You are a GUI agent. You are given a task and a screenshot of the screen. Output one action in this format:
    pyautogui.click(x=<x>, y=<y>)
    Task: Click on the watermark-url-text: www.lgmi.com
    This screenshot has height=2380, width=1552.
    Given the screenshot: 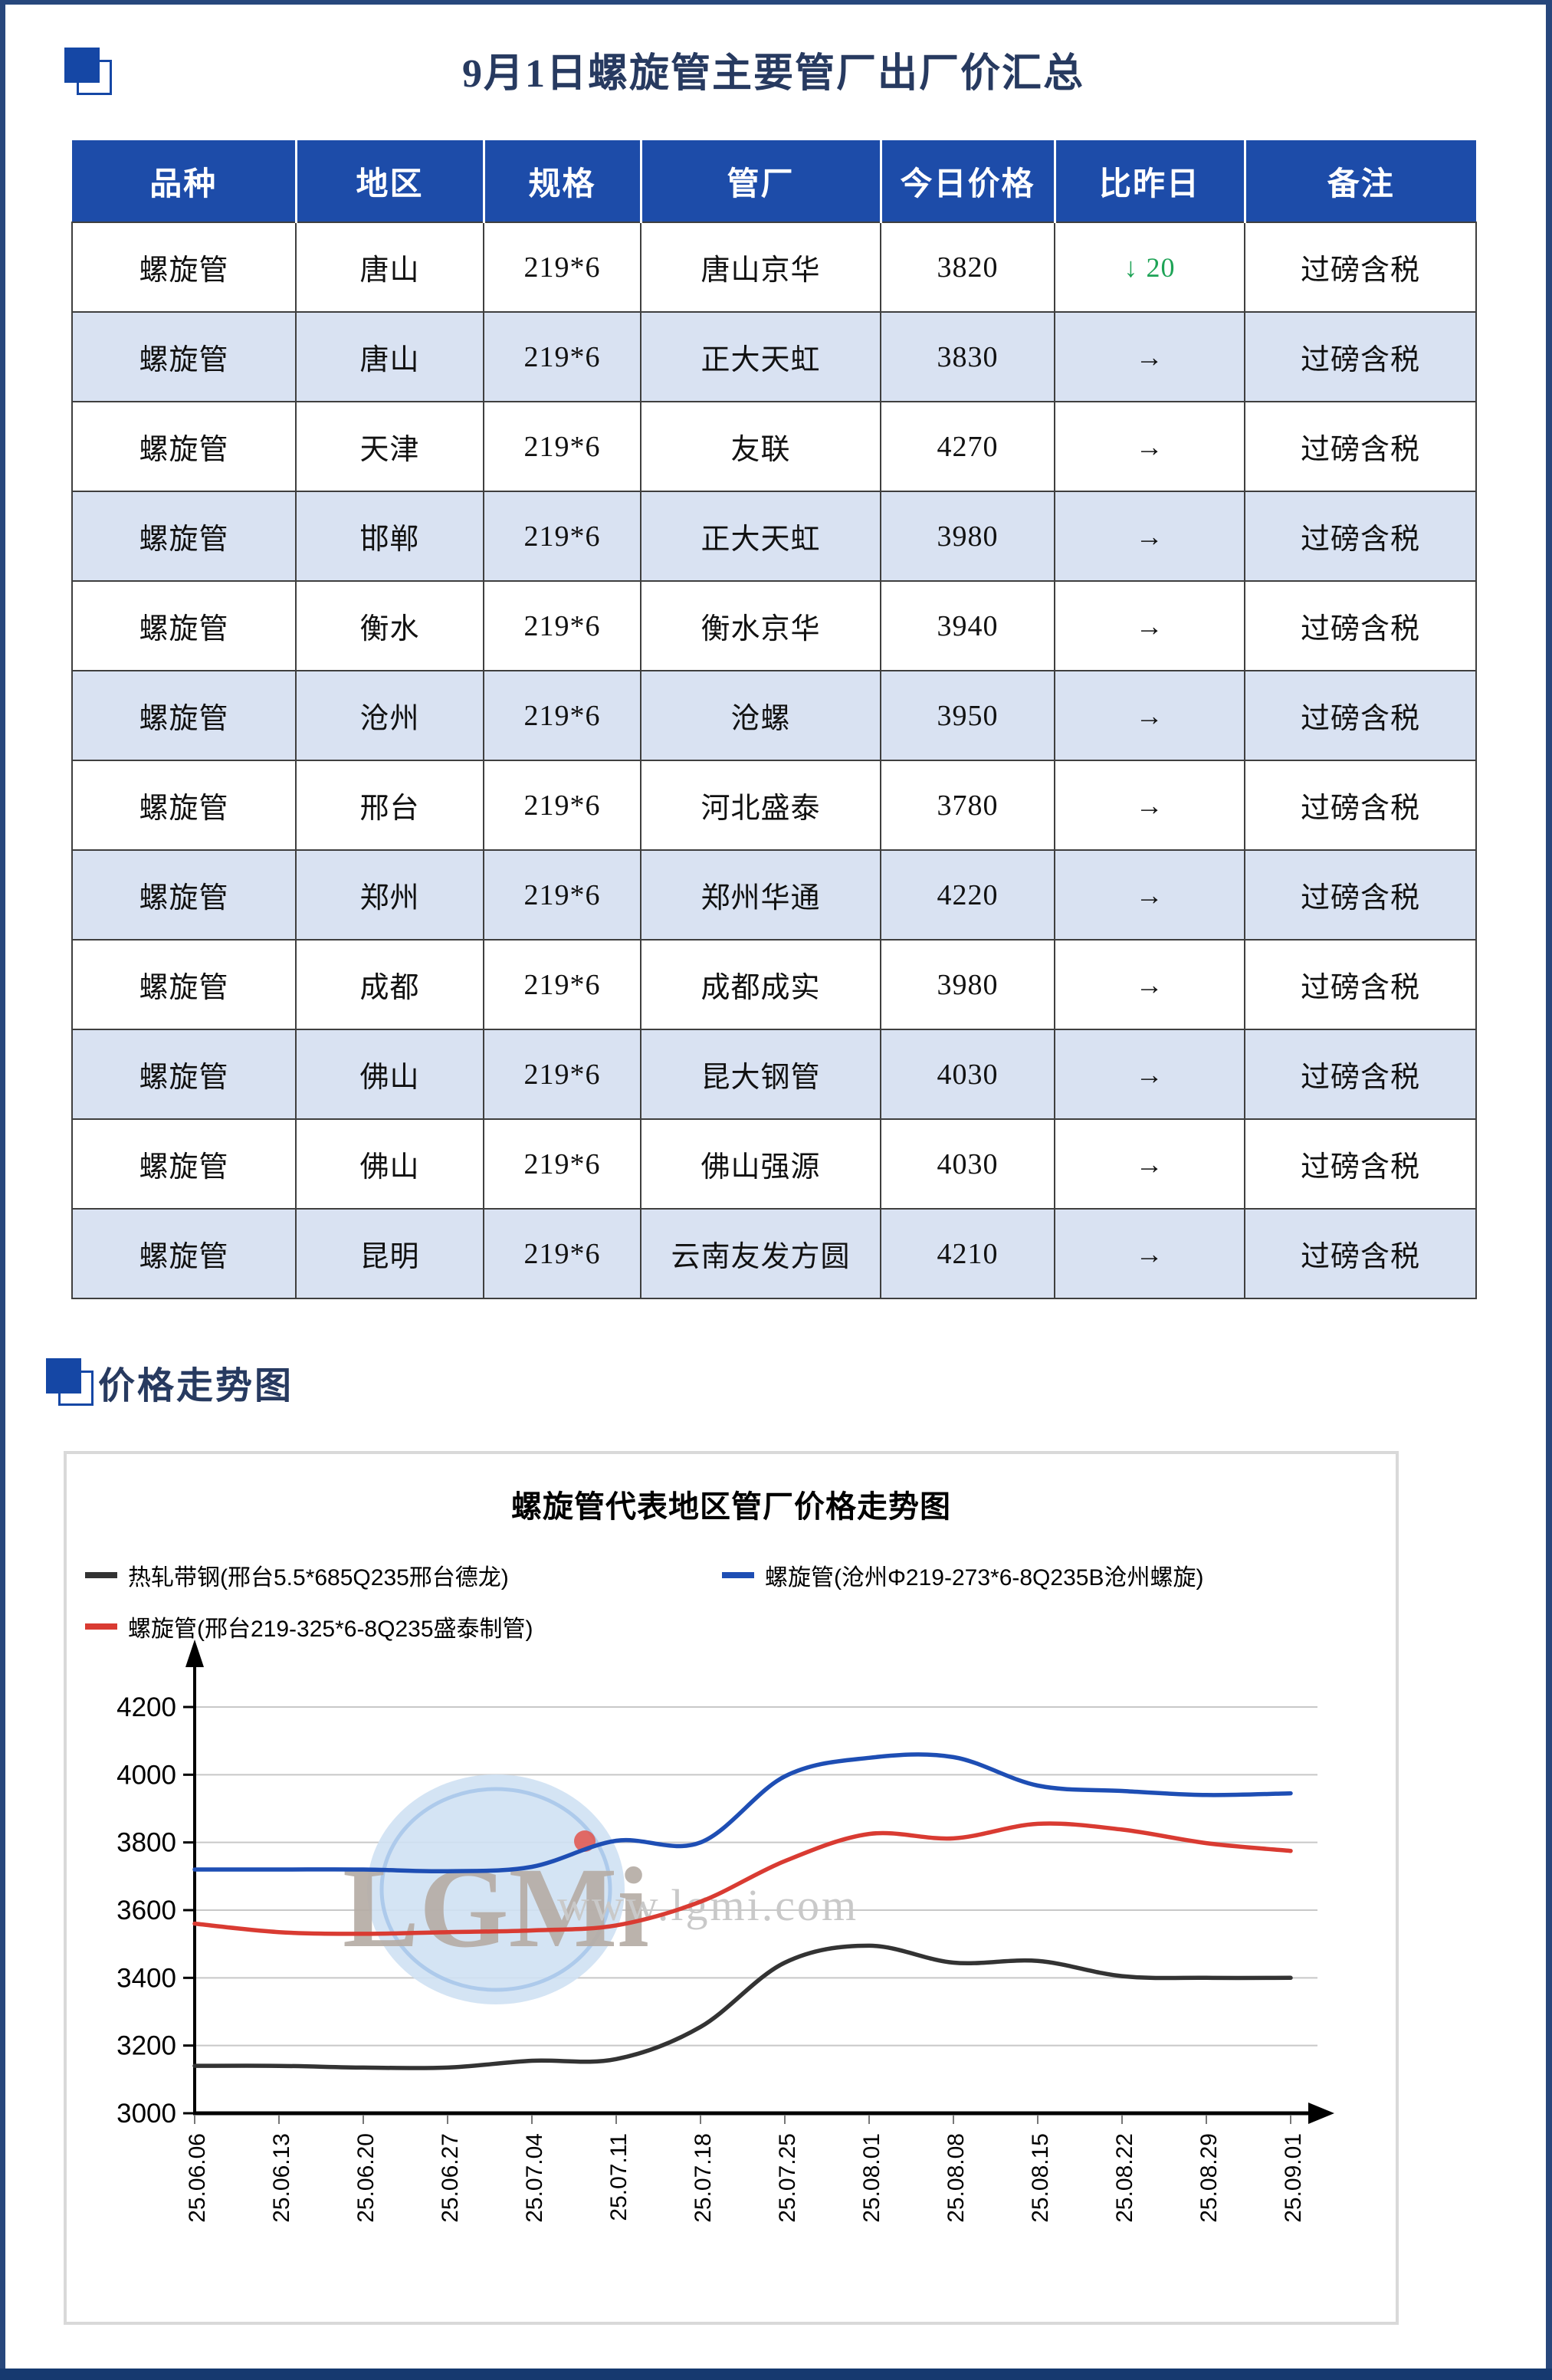 What is the action you would take?
    pyautogui.click(x=707, y=1905)
    